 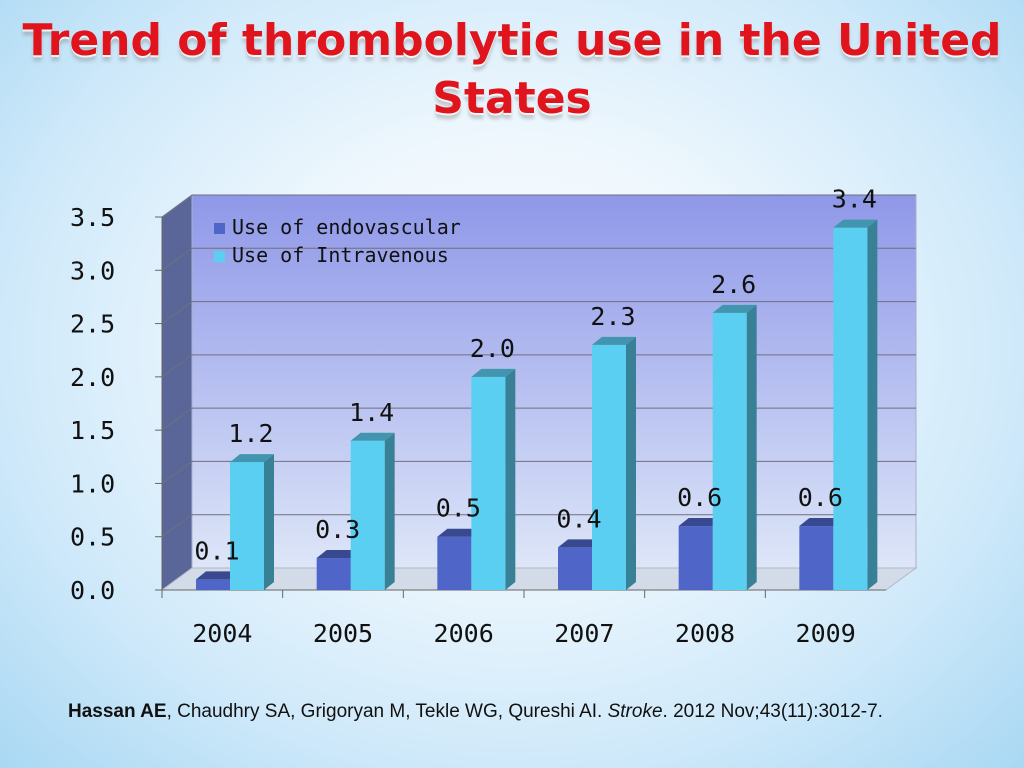 What do you see at coordinates (216, 550) in the screenshot?
I see `data-label: 0.1` at bounding box center [216, 550].